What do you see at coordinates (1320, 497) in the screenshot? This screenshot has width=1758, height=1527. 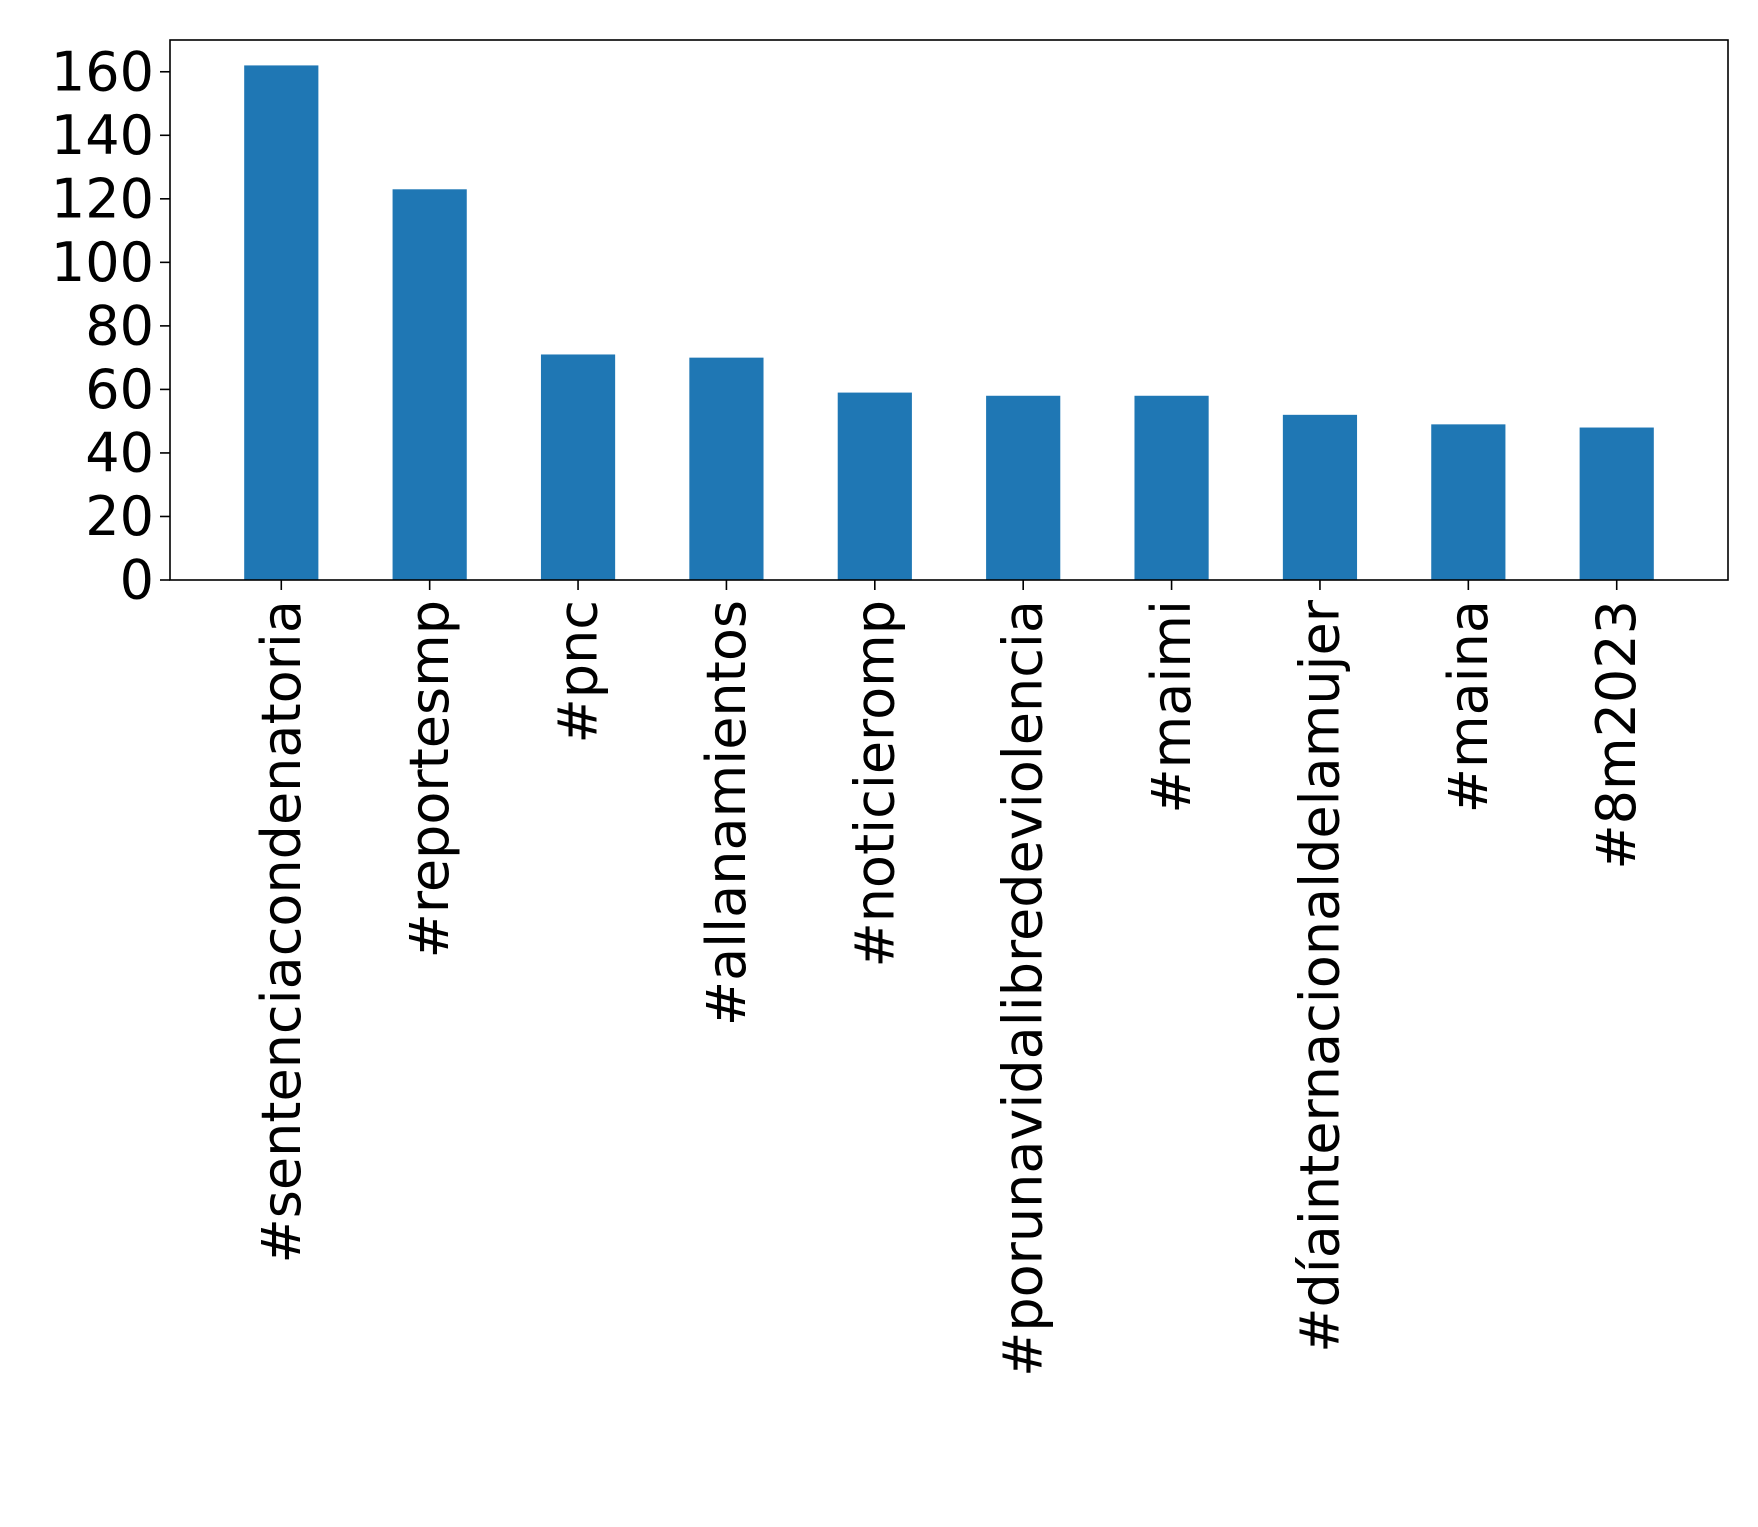 I see `bar-díainternacionaldelamujer` at bounding box center [1320, 497].